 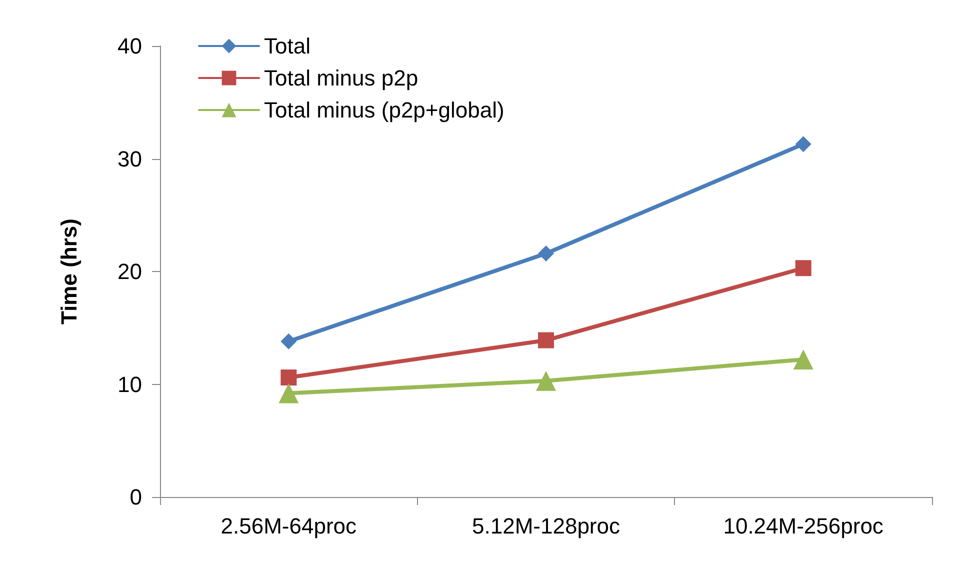 I want to click on legend-label: Total, so click(x=287, y=46).